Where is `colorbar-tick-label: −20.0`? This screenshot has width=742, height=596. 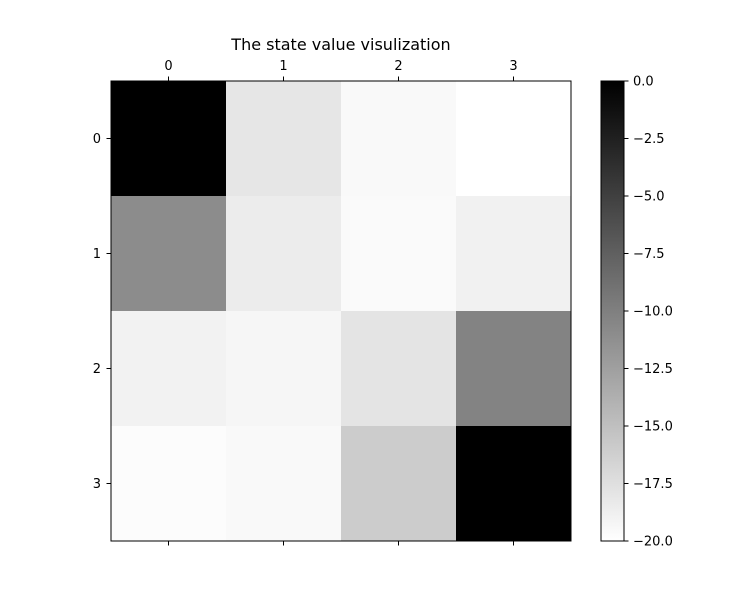
colorbar-tick-label: −20.0 is located at coordinates (653, 542).